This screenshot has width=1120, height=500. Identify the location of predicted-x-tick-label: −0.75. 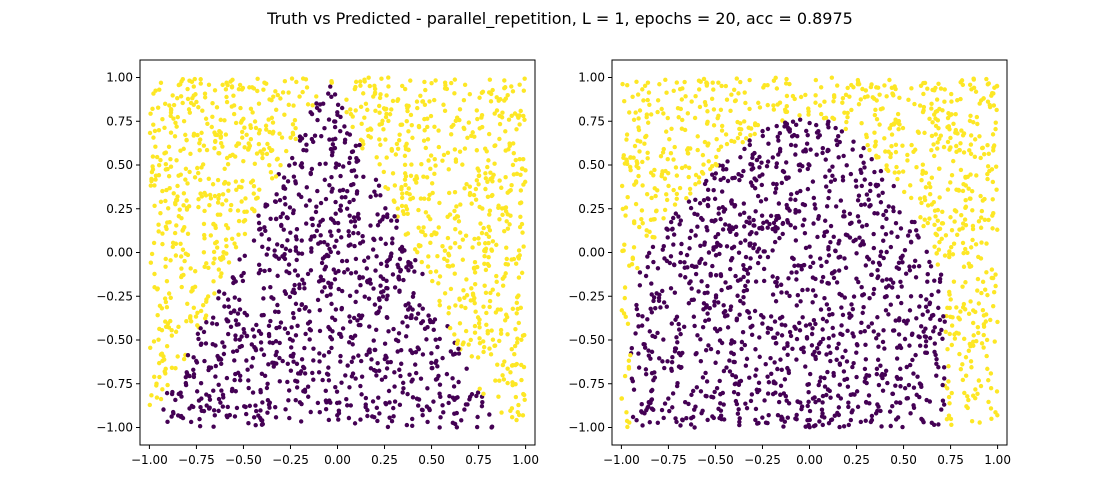
(668, 460).